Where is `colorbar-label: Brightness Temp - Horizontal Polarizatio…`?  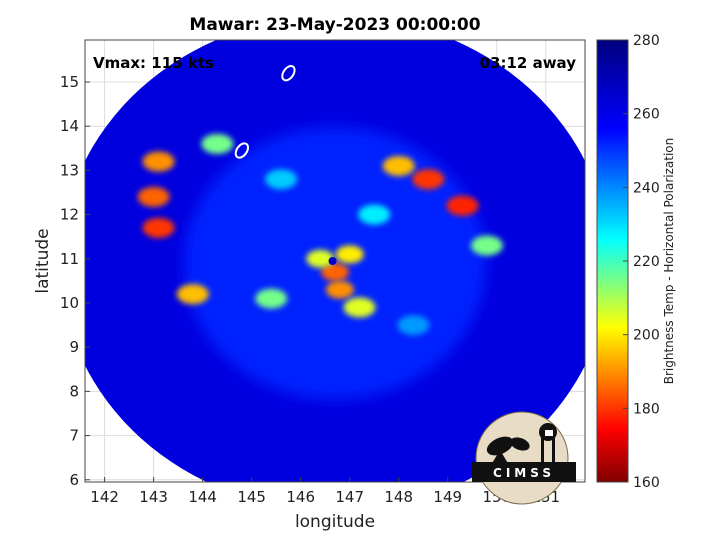
colorbar-label: Brightness Temp - Horizontal Polarizatio… is located at coordinates (669, 261).